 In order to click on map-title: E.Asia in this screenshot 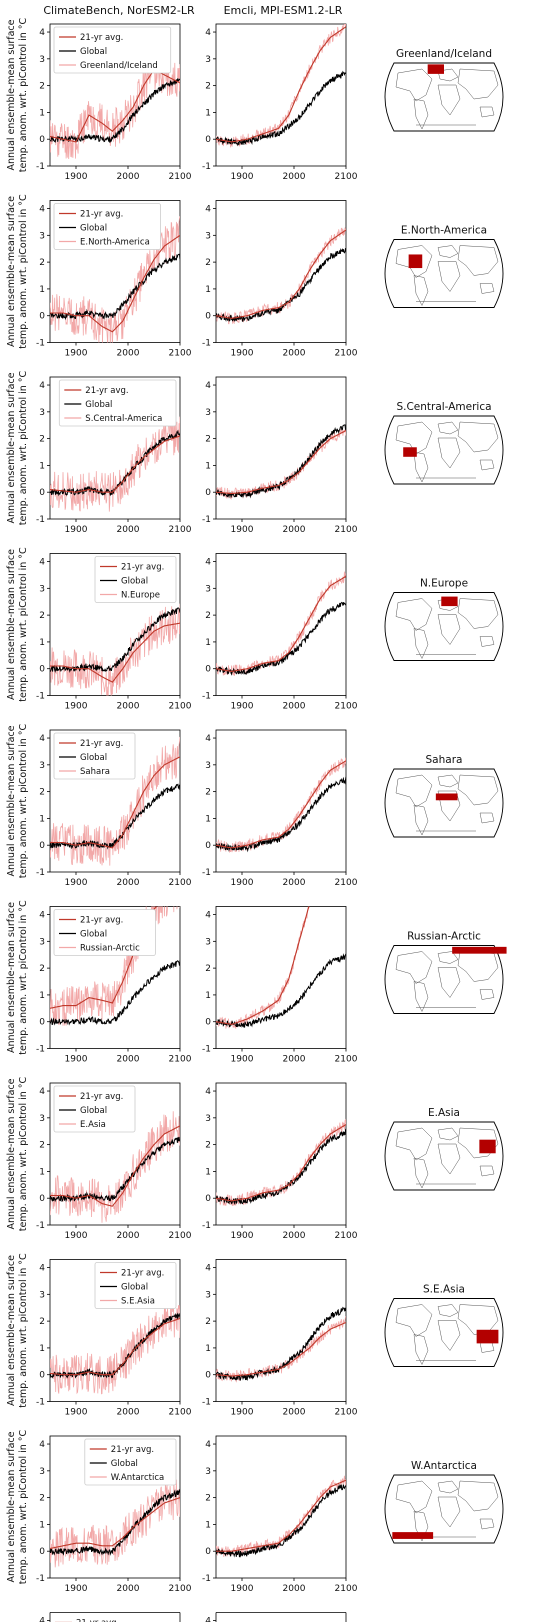, I will do `click(444, 1113)`.